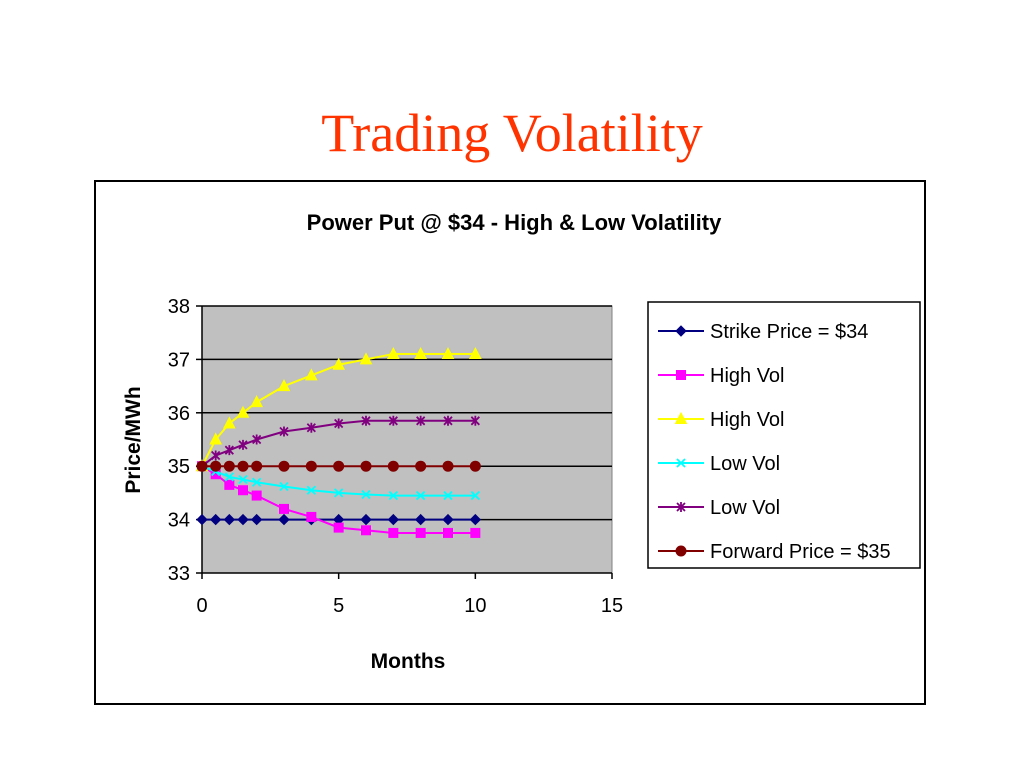  Describe the element at coordinates (612, 606) in the screenshot. I see `x-tick-label: 15` at that location.